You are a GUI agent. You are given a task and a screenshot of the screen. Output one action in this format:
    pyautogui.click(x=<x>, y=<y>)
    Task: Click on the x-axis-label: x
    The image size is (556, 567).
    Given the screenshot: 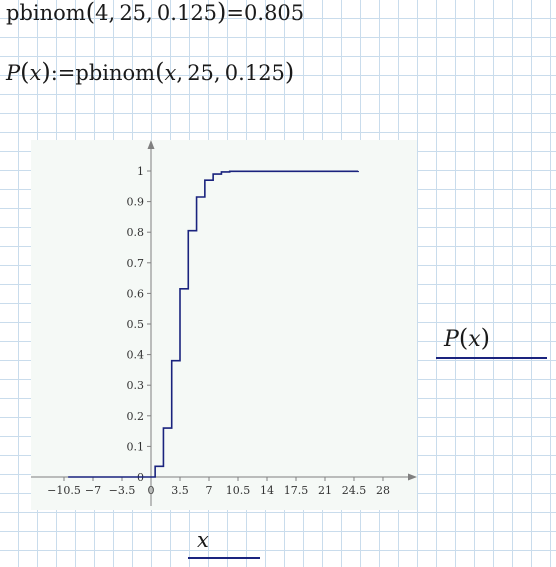 What is the action you would take?
    pyautogui.click(x=203, y=540)
    